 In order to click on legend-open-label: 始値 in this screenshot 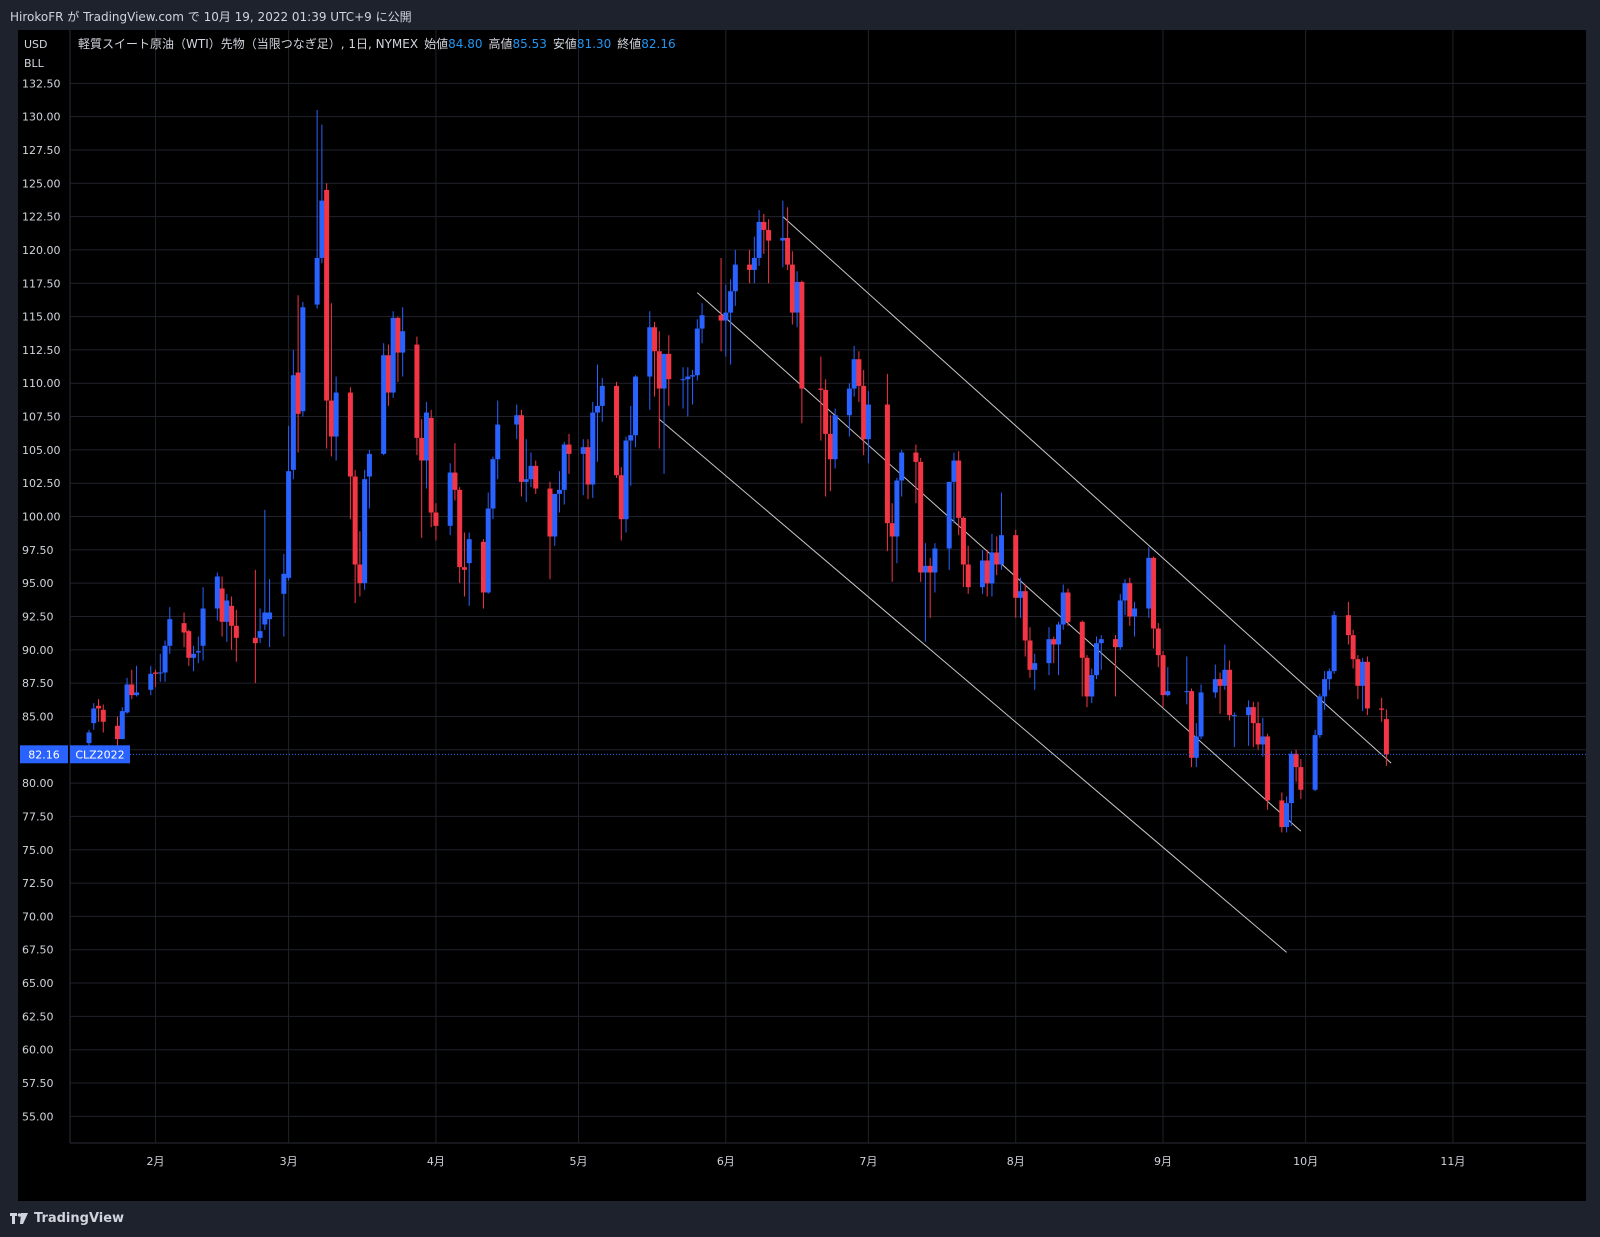, I will do `click(436, 43)`.